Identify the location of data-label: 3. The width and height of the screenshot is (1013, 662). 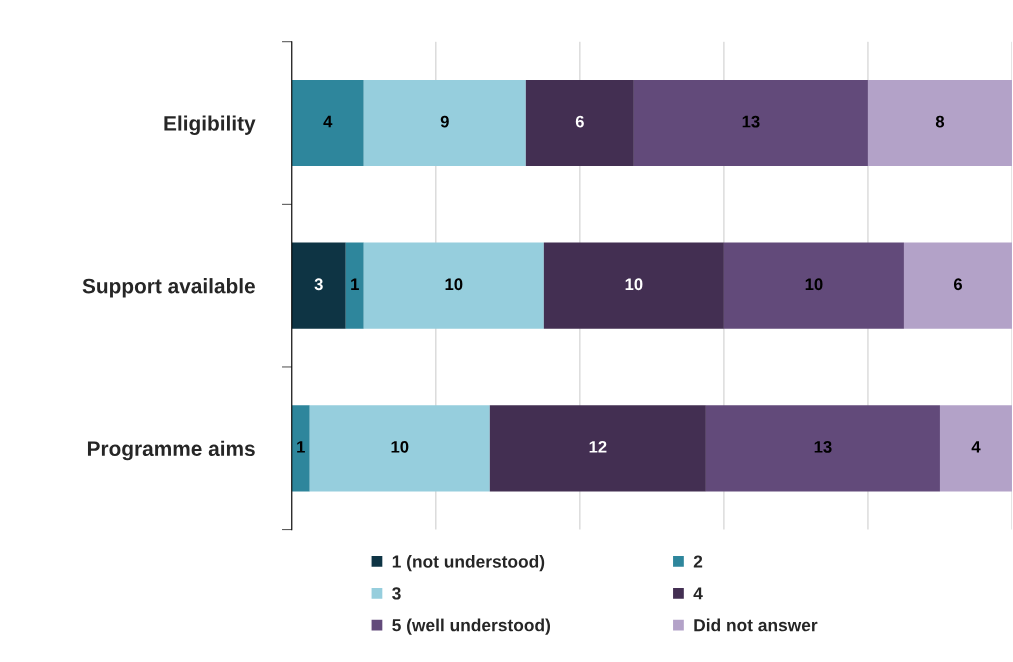
(318, 284).